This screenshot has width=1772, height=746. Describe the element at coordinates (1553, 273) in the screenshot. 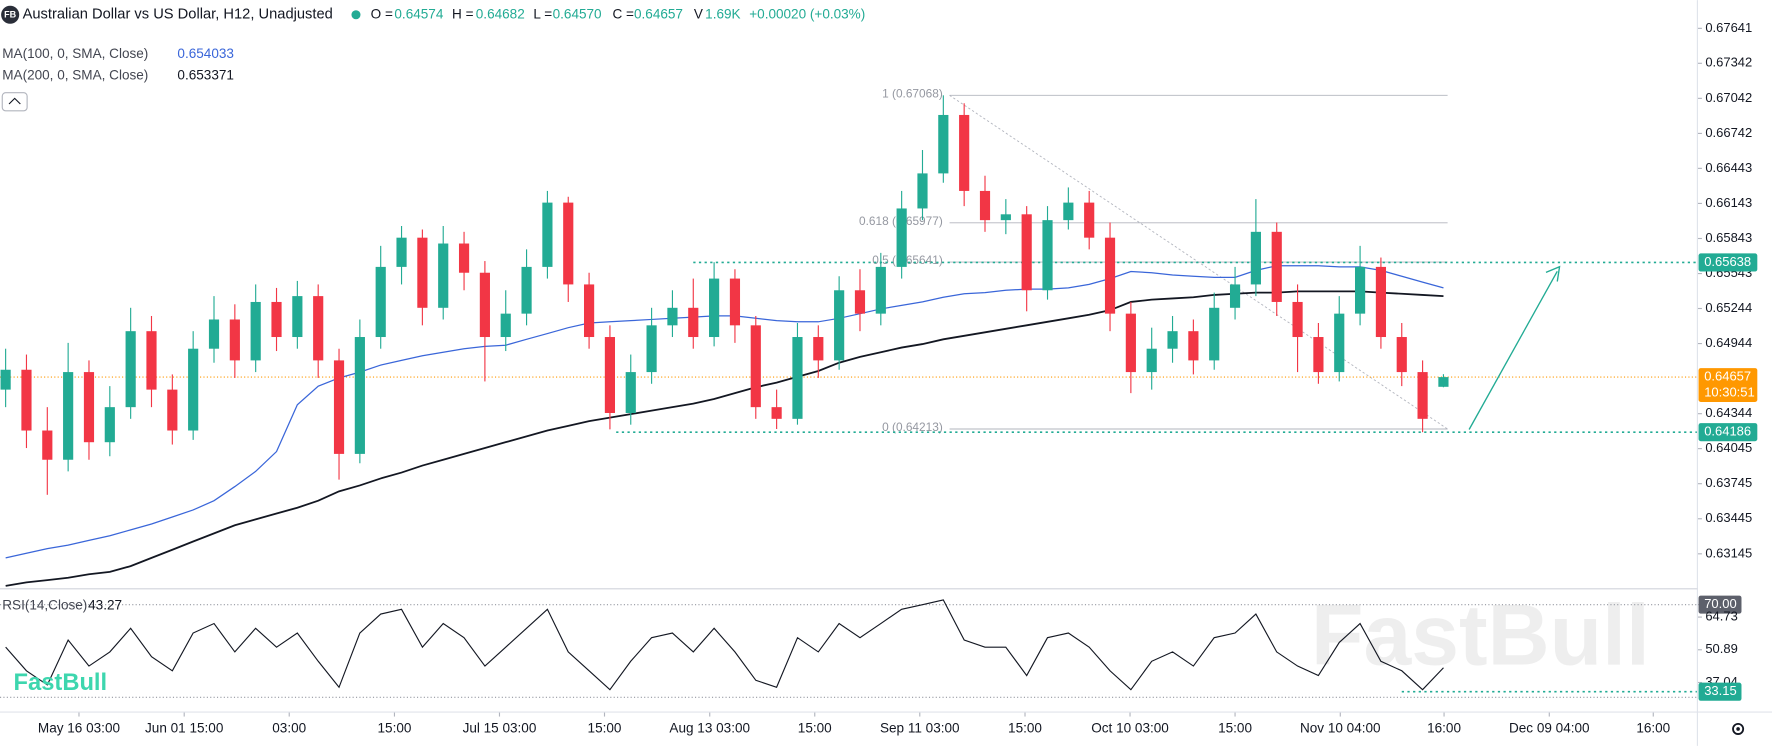

I see `projection-arrow-head` at that location.